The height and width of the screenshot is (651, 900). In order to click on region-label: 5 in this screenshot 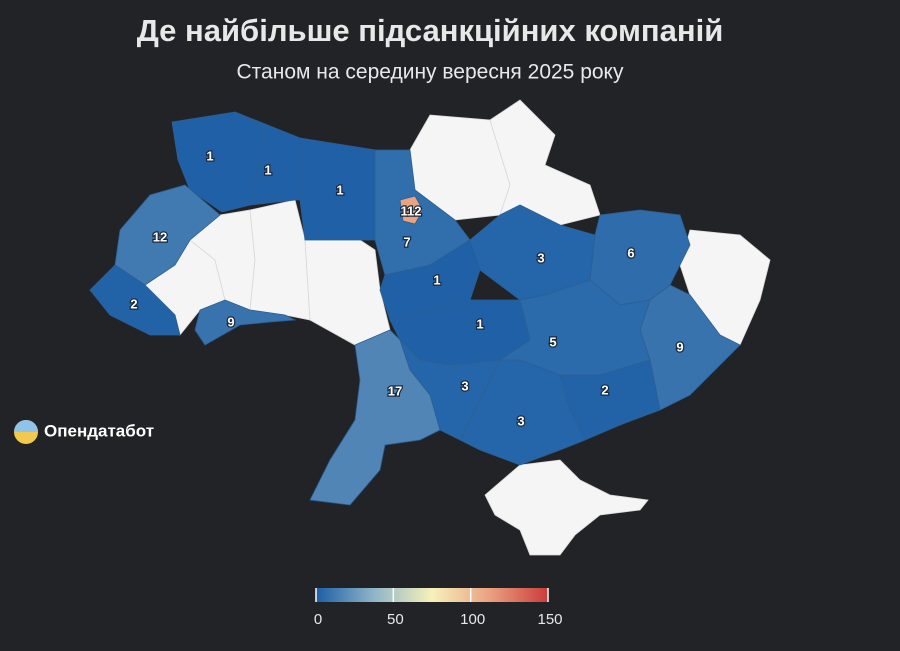, I will do `click(552, 341)`.